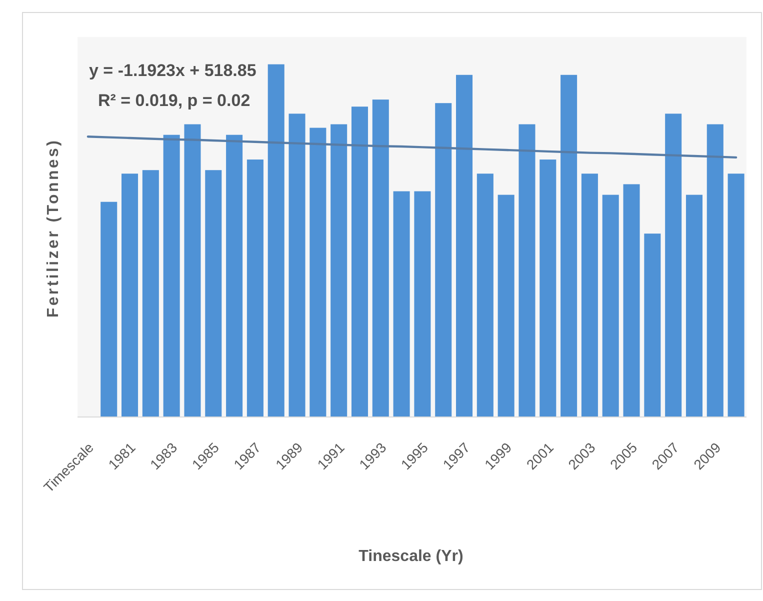  I want to click on x-axis-title: Tinescale (Yr), so click(411, 556).